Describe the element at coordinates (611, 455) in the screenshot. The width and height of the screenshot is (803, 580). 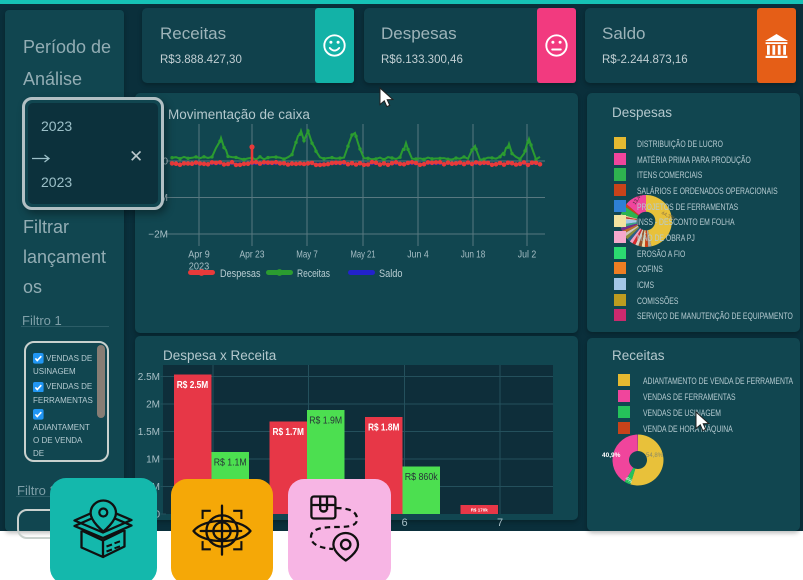
I see `svg-text: 40,9%` at that location.